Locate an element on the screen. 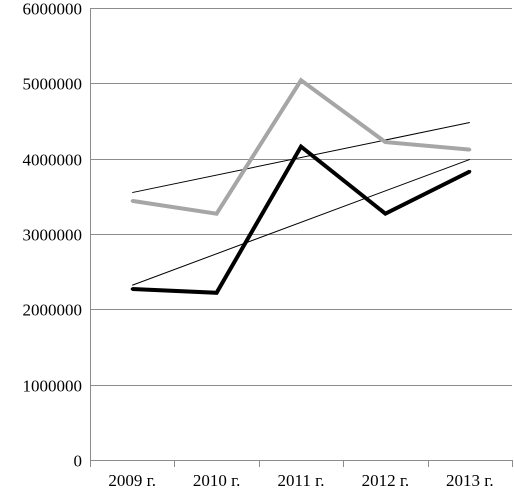  x-tick-label: 2010 г. is located at coordinates (217, 480).